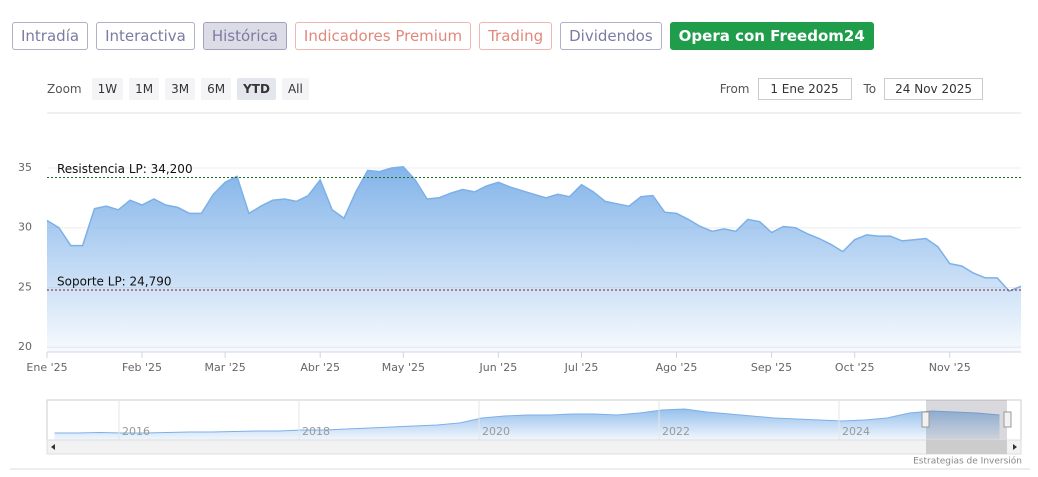 Image resolution: width=1038 pixels, height=477 pixels. Describe the element at coordinates (216, 89) in the screenshot. I see `zoom-button: 6M` at that location.